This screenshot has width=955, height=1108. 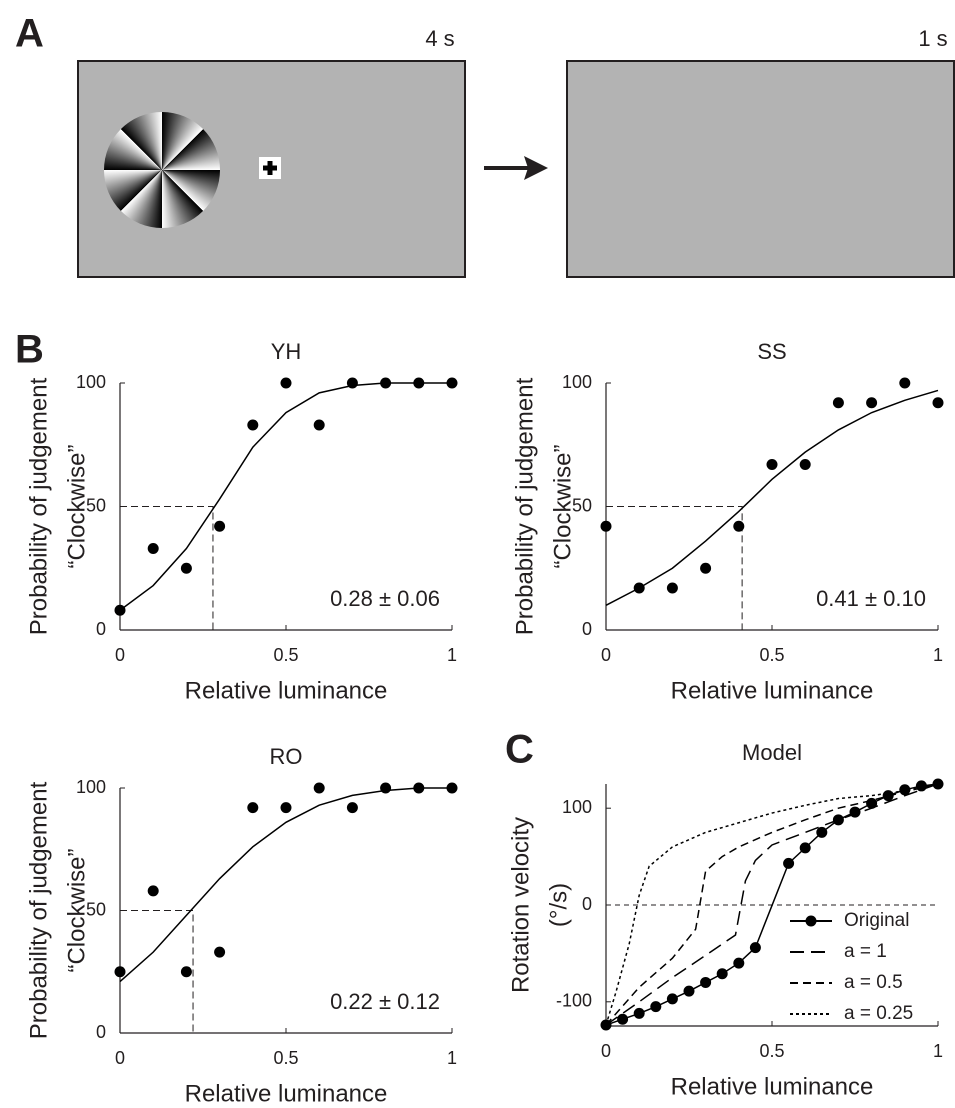 What do you see at coordinates (270, 168) in the screenshot?
I see `fixation-cross` at bounding box center [270, 168].